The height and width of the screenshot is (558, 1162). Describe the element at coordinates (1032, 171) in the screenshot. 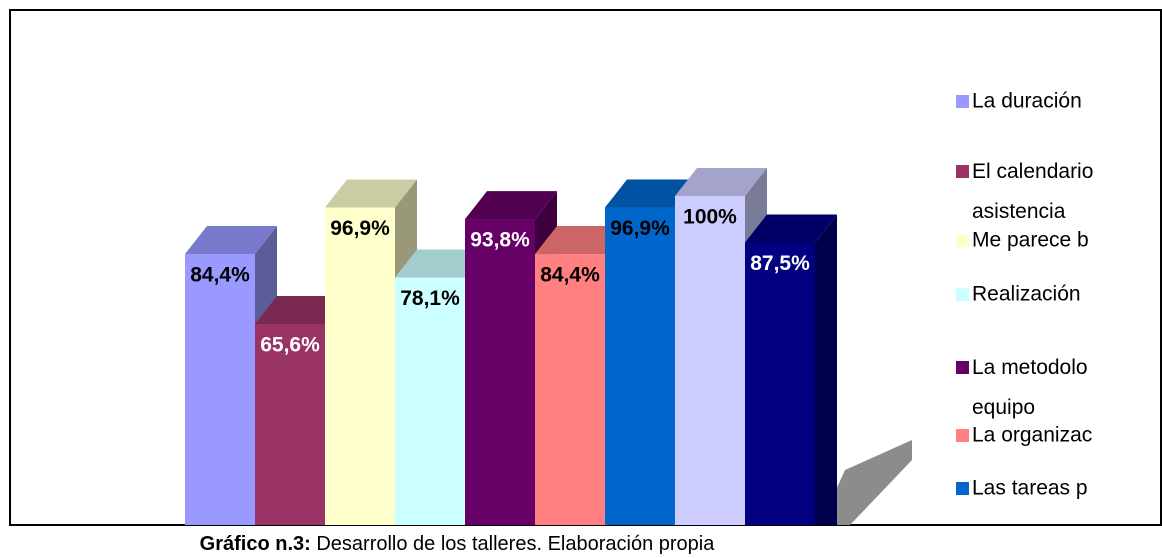

I see `legend-line: El calendario` at that location.